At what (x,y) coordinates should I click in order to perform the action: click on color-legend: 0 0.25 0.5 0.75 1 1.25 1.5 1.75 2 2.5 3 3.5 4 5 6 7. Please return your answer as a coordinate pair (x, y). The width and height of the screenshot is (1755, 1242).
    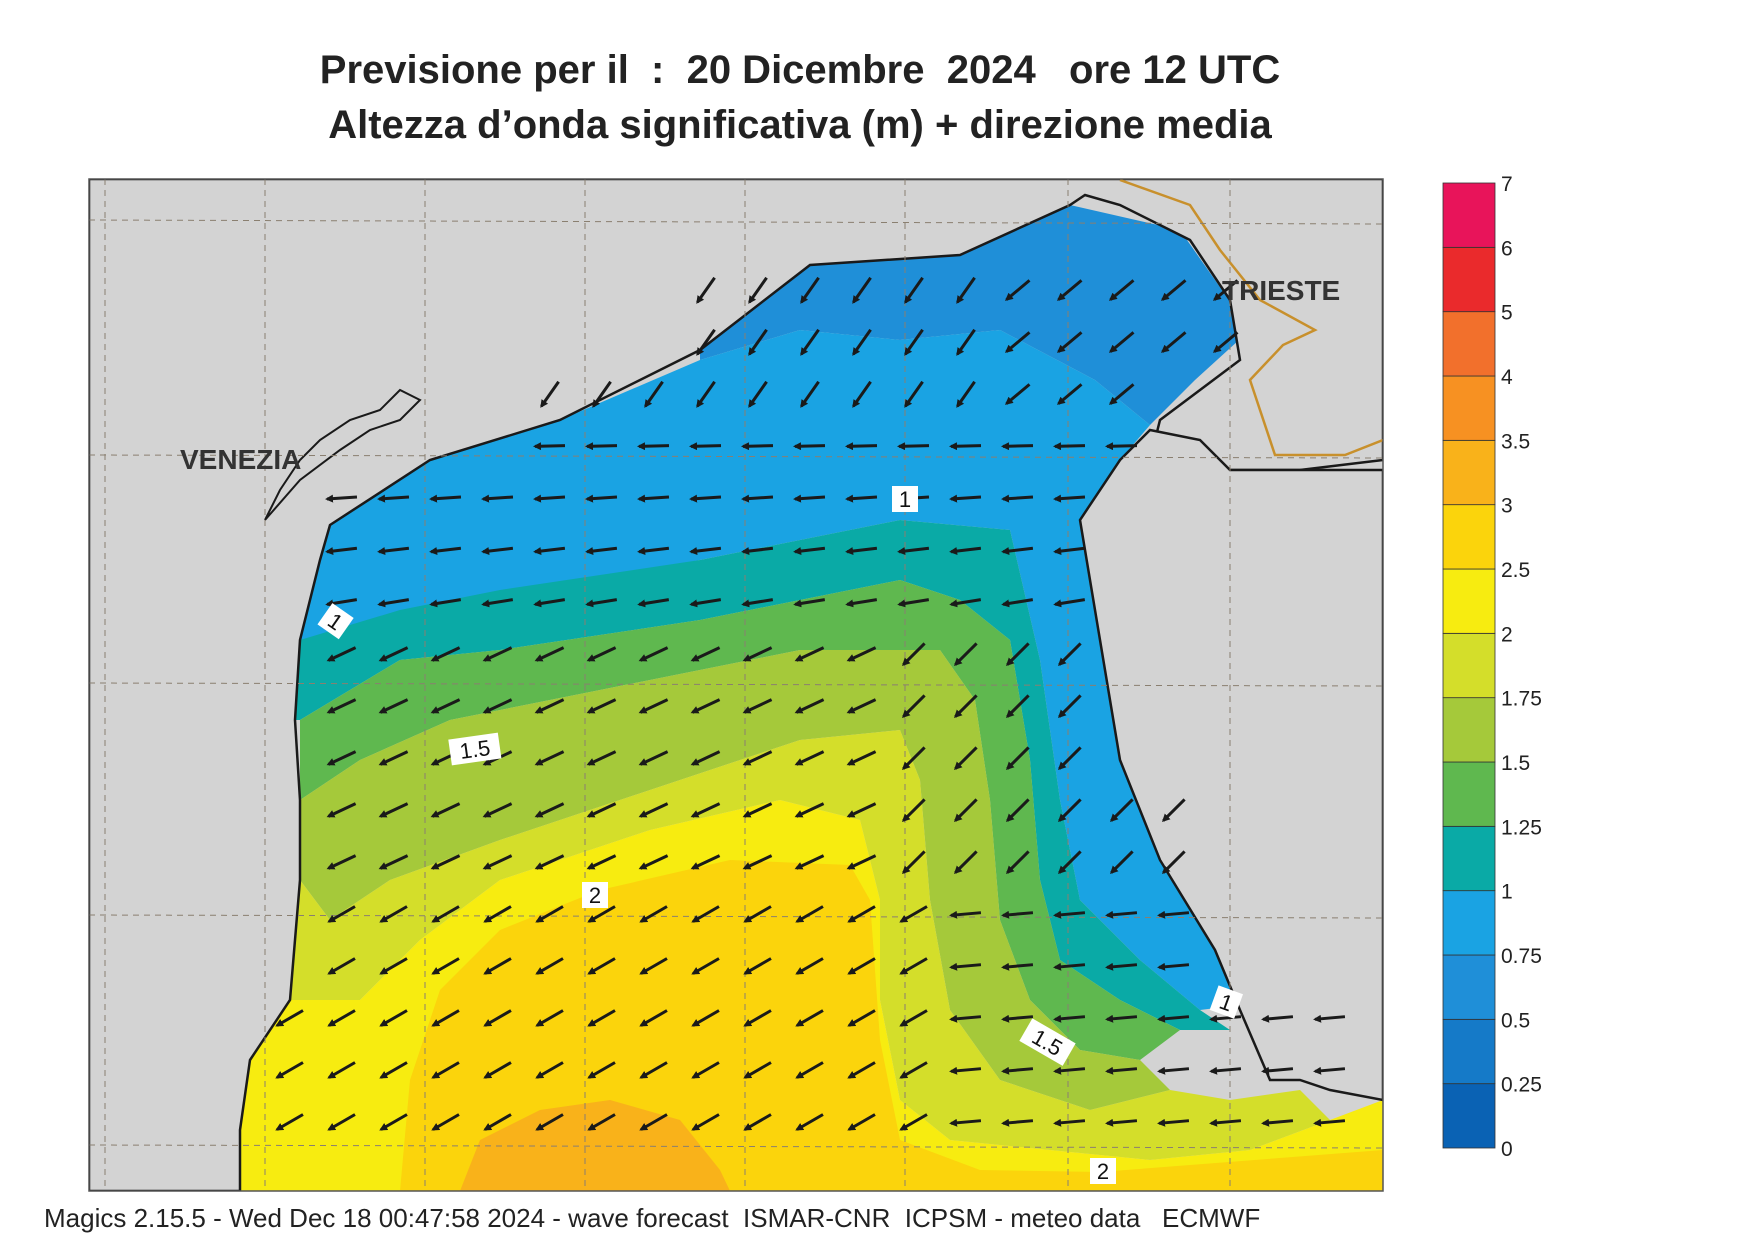
    Looking at the image, I should click on (1492, 667).